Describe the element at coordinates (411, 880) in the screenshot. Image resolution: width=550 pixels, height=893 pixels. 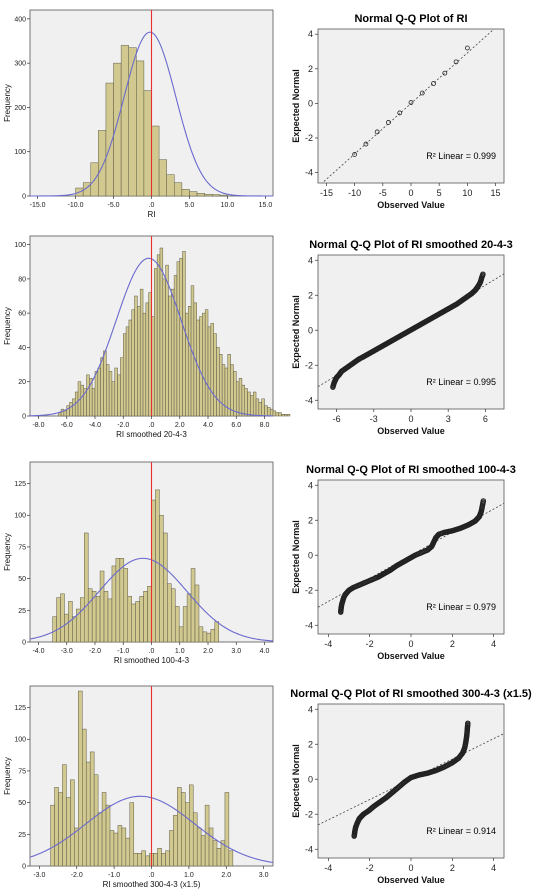
I see `x-axis-label: Observed Value` at that location.